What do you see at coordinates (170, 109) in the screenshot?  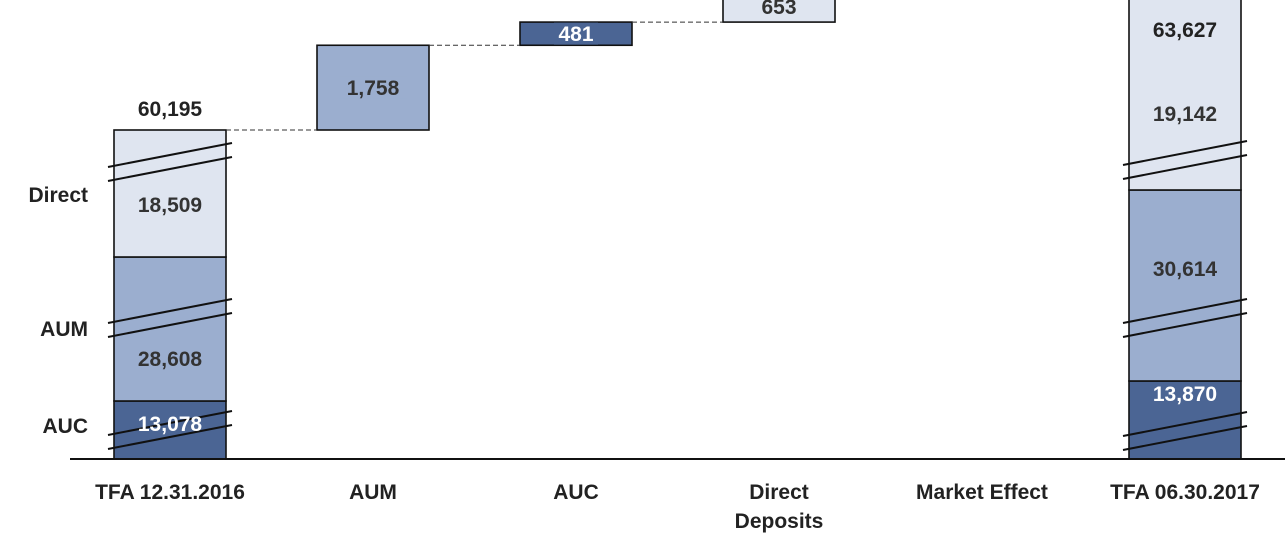 I see `start-total-label: 60,195` at bounding box center [170, 109].